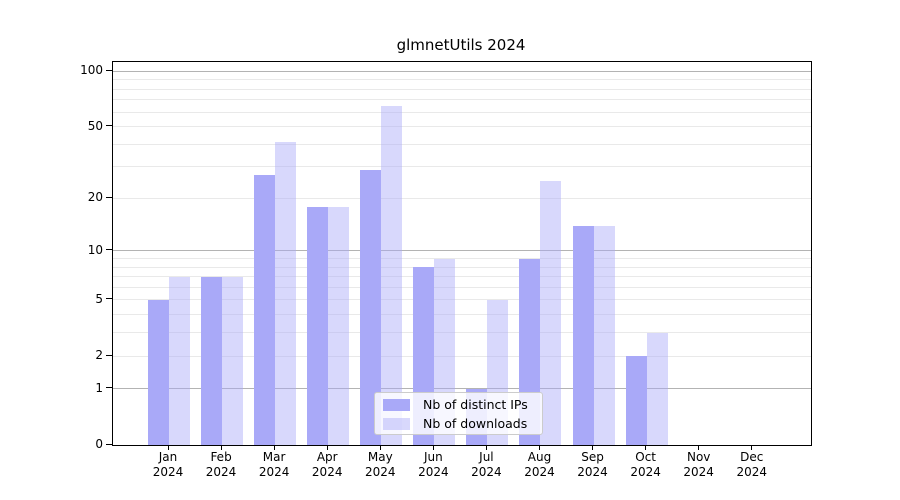  Describe the element at coordinates (233, 360) in the screenshot. I see `bar-feb-s1` at that location.